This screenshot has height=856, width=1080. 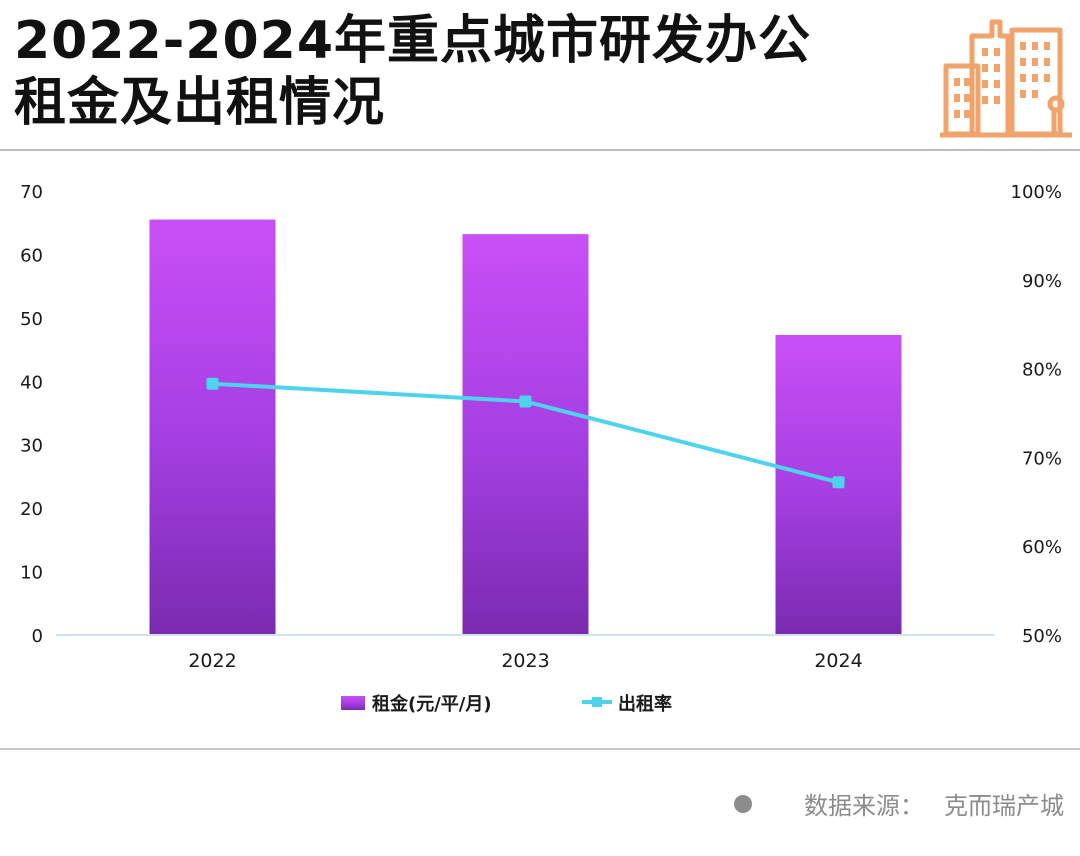 I want to click on legend-swatch-rent, so click(x=353, y=703).